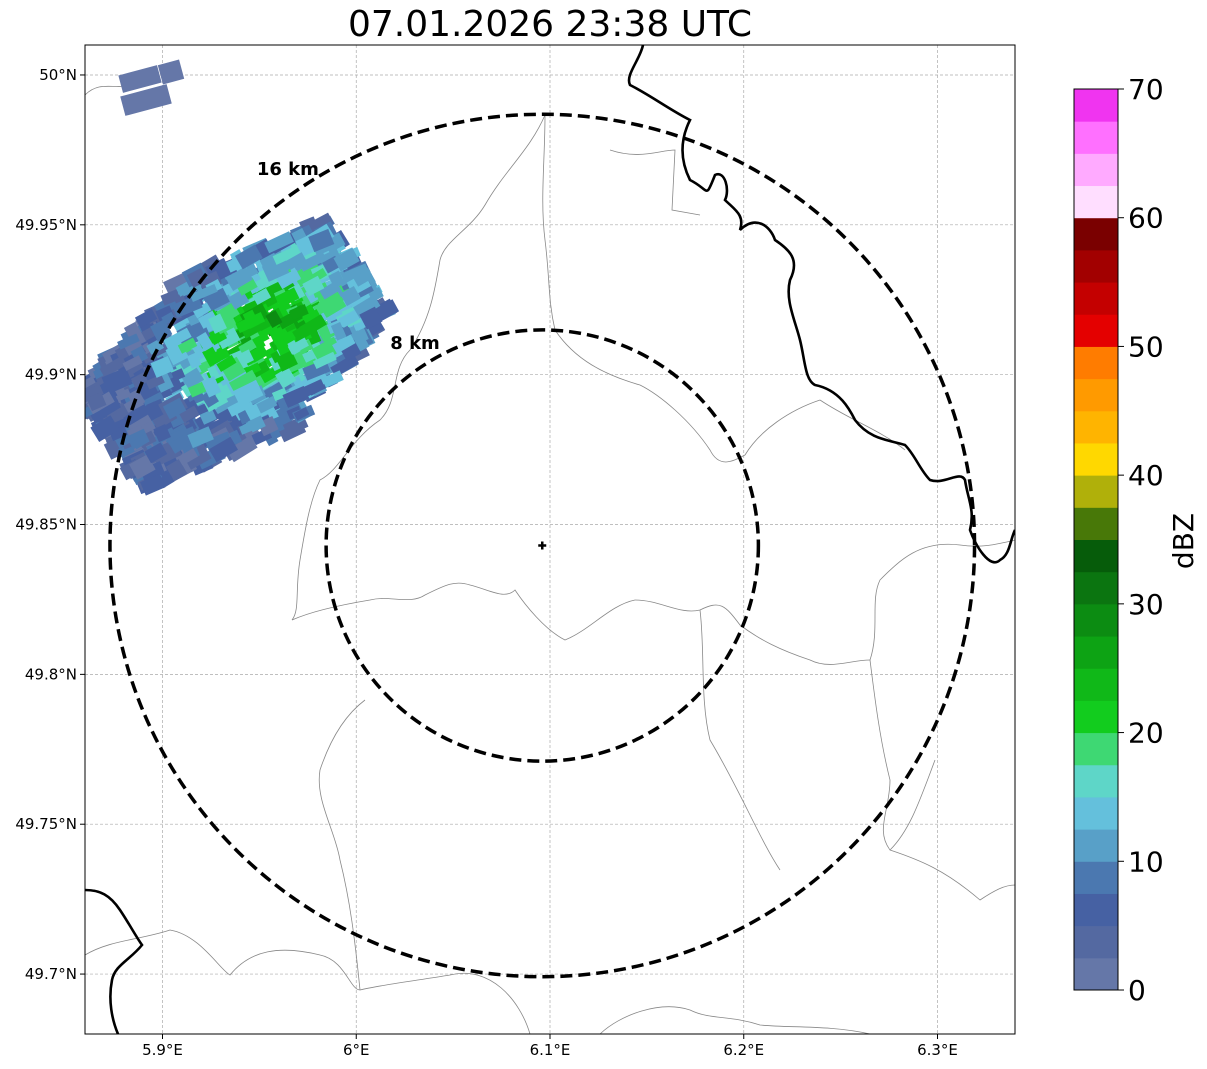 The height and width of the screenshot is (1069, 1207). I want to click on x-tick-label: 5.9°E, so click(162, 1050).